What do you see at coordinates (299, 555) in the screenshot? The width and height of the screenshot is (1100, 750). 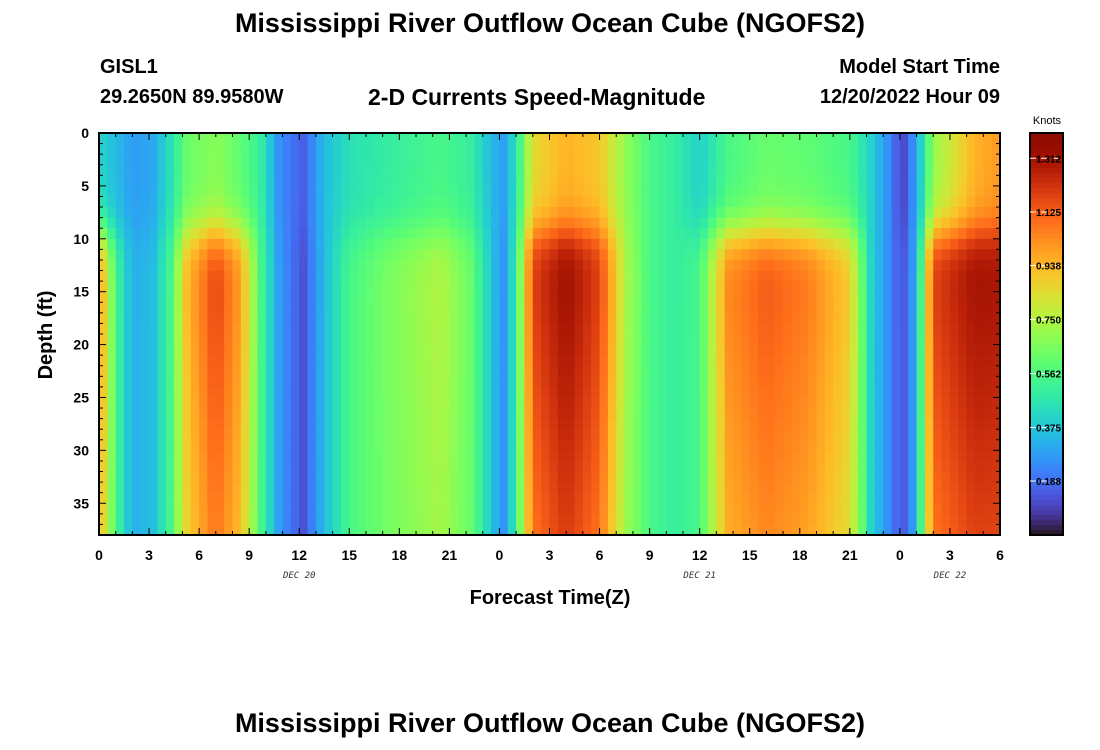 I see `x-tick-label: 12` at bounding box center [299, 555].